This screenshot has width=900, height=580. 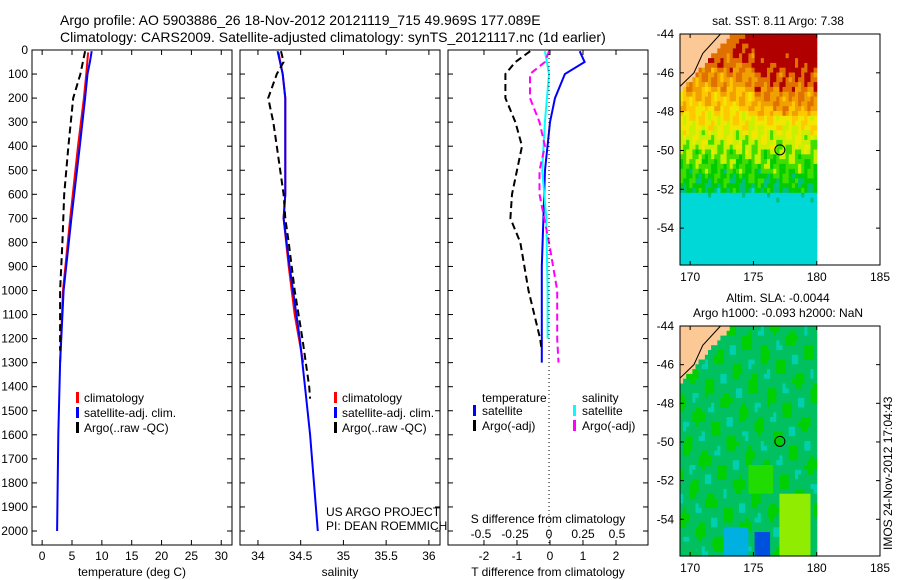 I want to click on argo-position-marker, so click(x=780, y=150).